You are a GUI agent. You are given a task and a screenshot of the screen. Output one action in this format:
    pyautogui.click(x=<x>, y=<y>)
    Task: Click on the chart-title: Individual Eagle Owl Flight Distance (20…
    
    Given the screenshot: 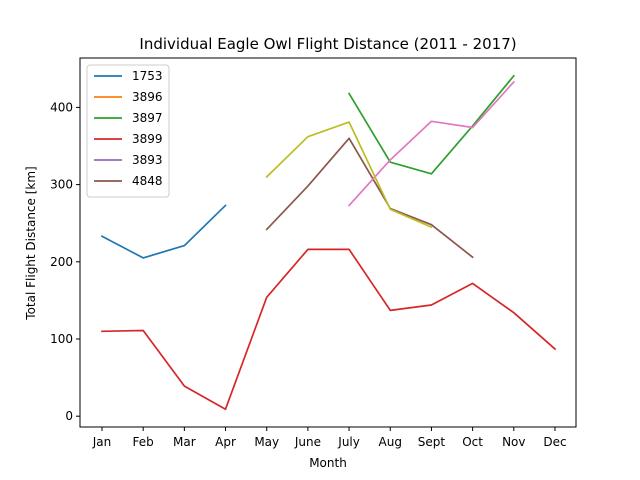 What is the action you would take?
    pyautogui.click(x=327, y=44)
    